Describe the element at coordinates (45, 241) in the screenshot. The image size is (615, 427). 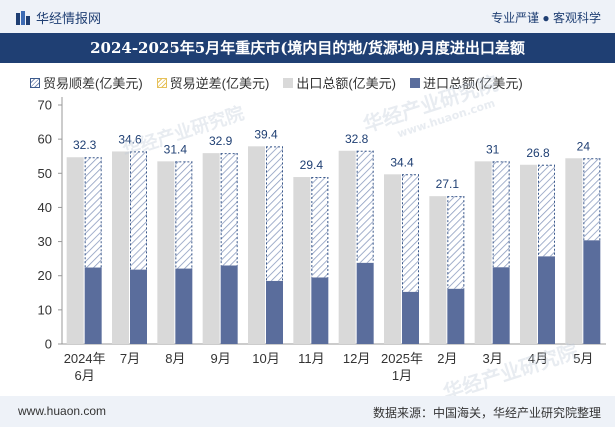
I see `y-tick-label: 30` at that location.